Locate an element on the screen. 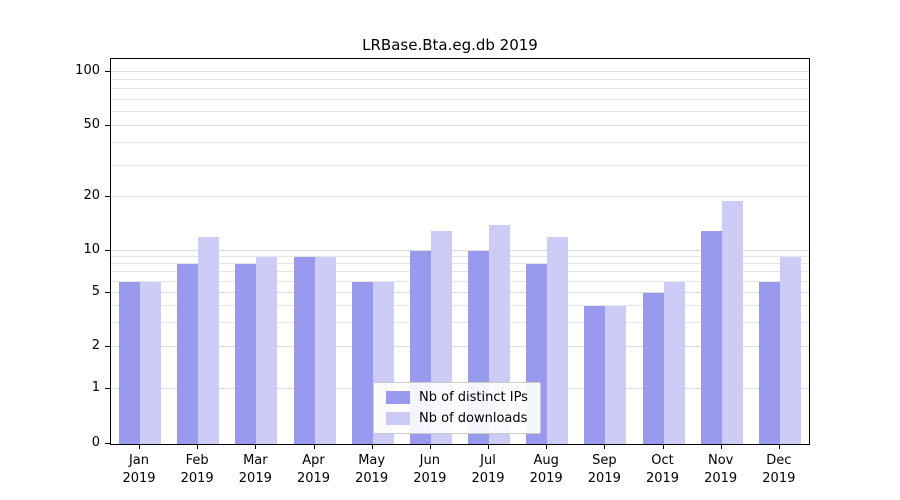 Image resolution: width=900 pixels, height=500 pixels. bar-ips-may is located at coordinates (362, 362).